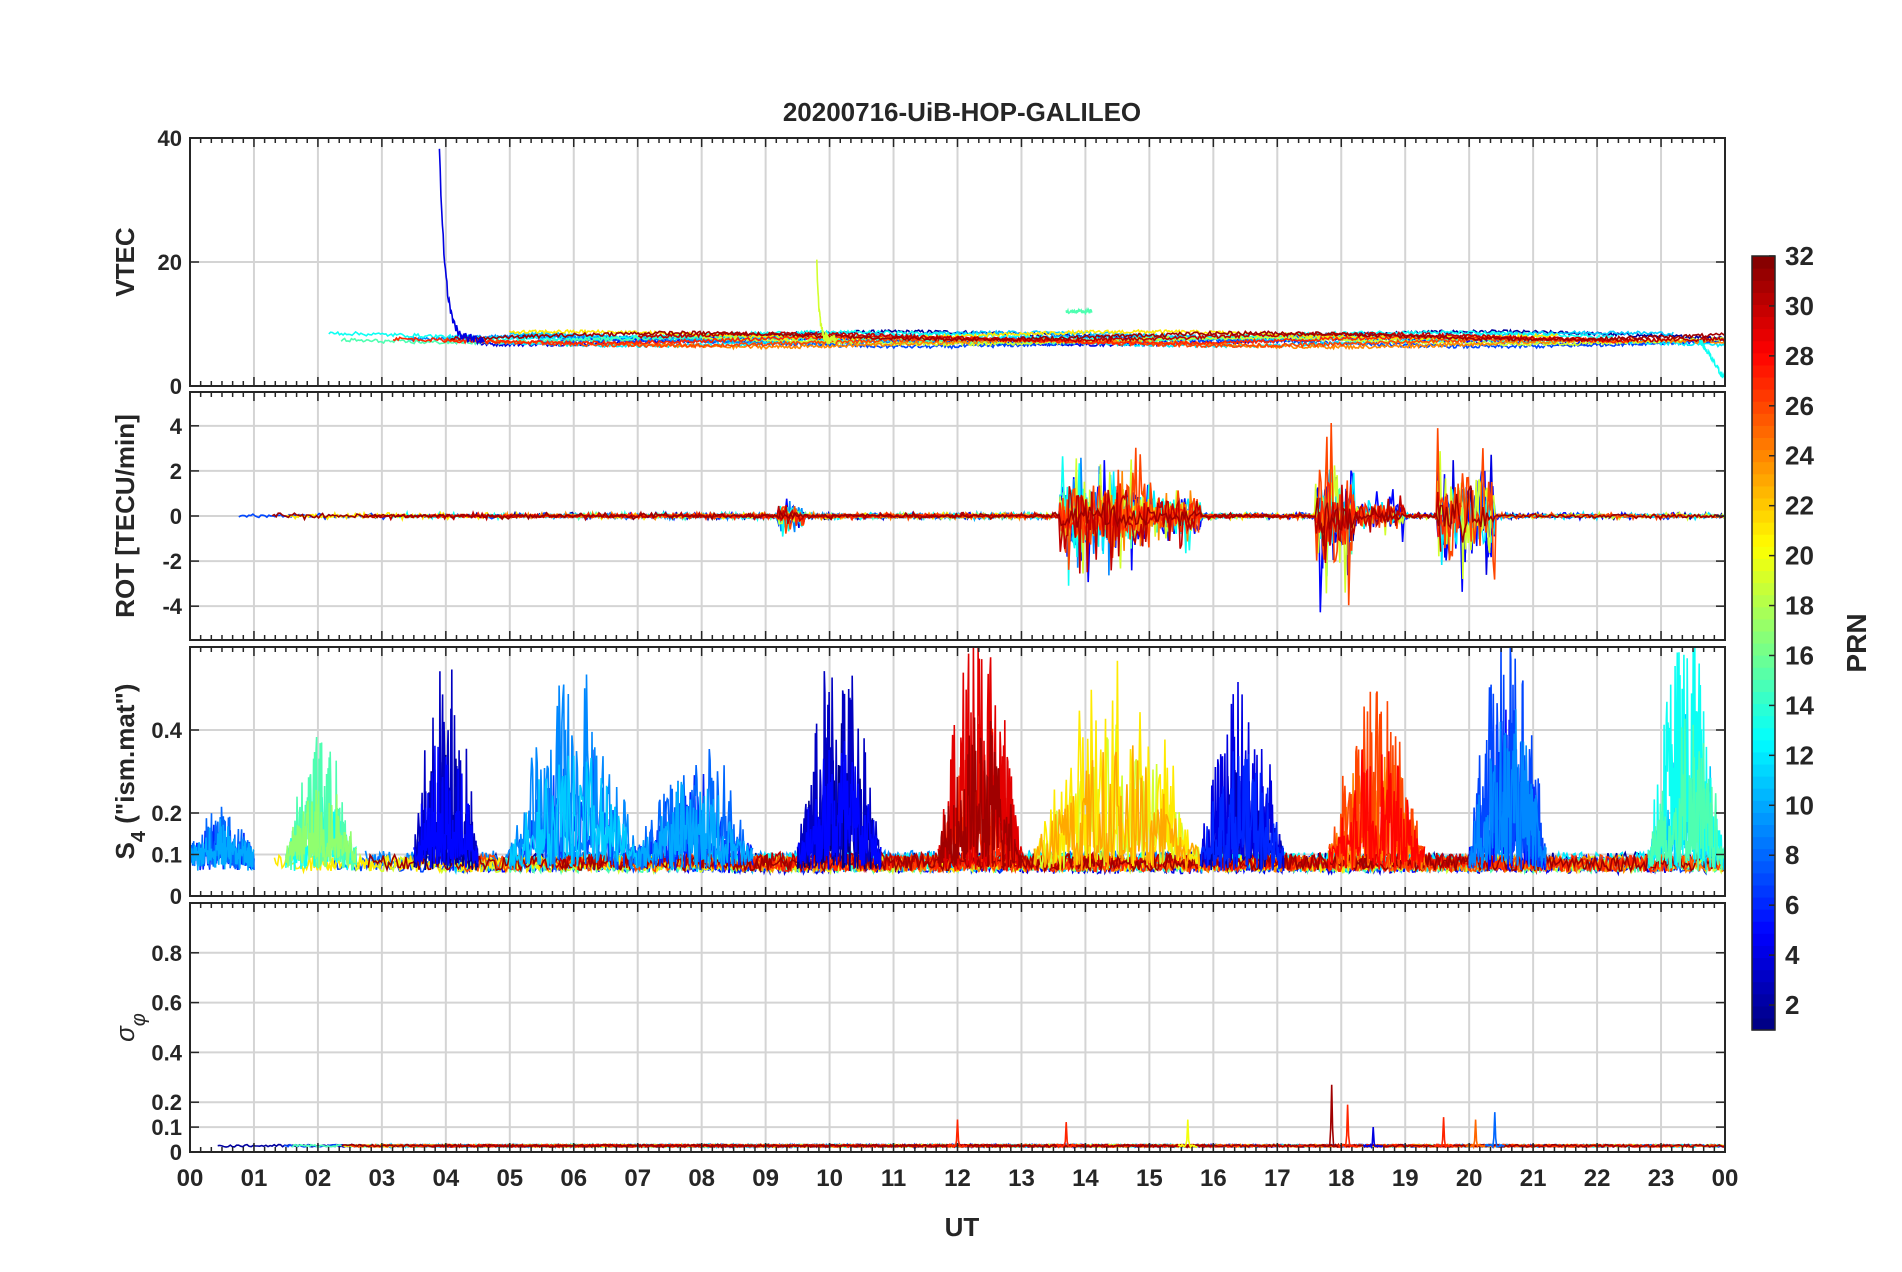 The height and width of the screenshot is (1272, 1902). Describe the element at coordinates (130, 1027) in the screenshot. I see `y-axis-label-sigma_phi: σφ` at that location.